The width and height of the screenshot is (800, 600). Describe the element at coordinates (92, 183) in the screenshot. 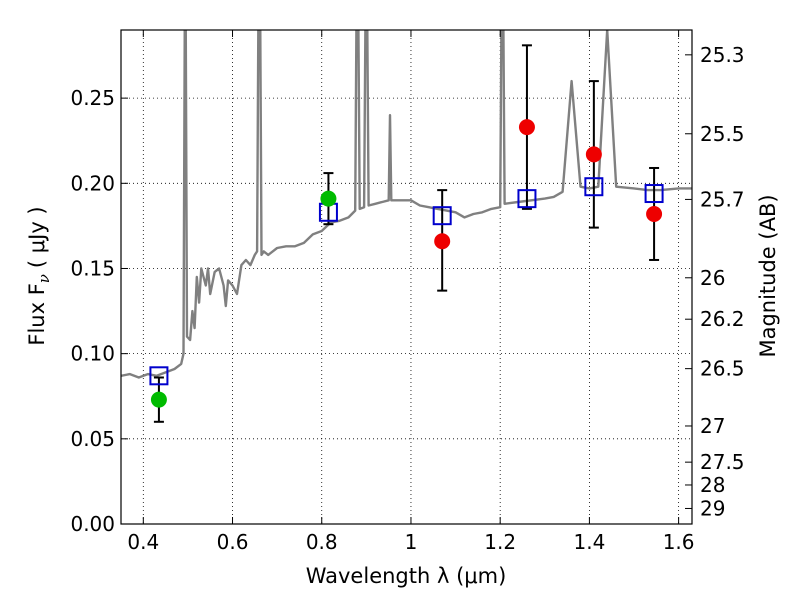

I see `y-tick-label: 0.20` at that location.